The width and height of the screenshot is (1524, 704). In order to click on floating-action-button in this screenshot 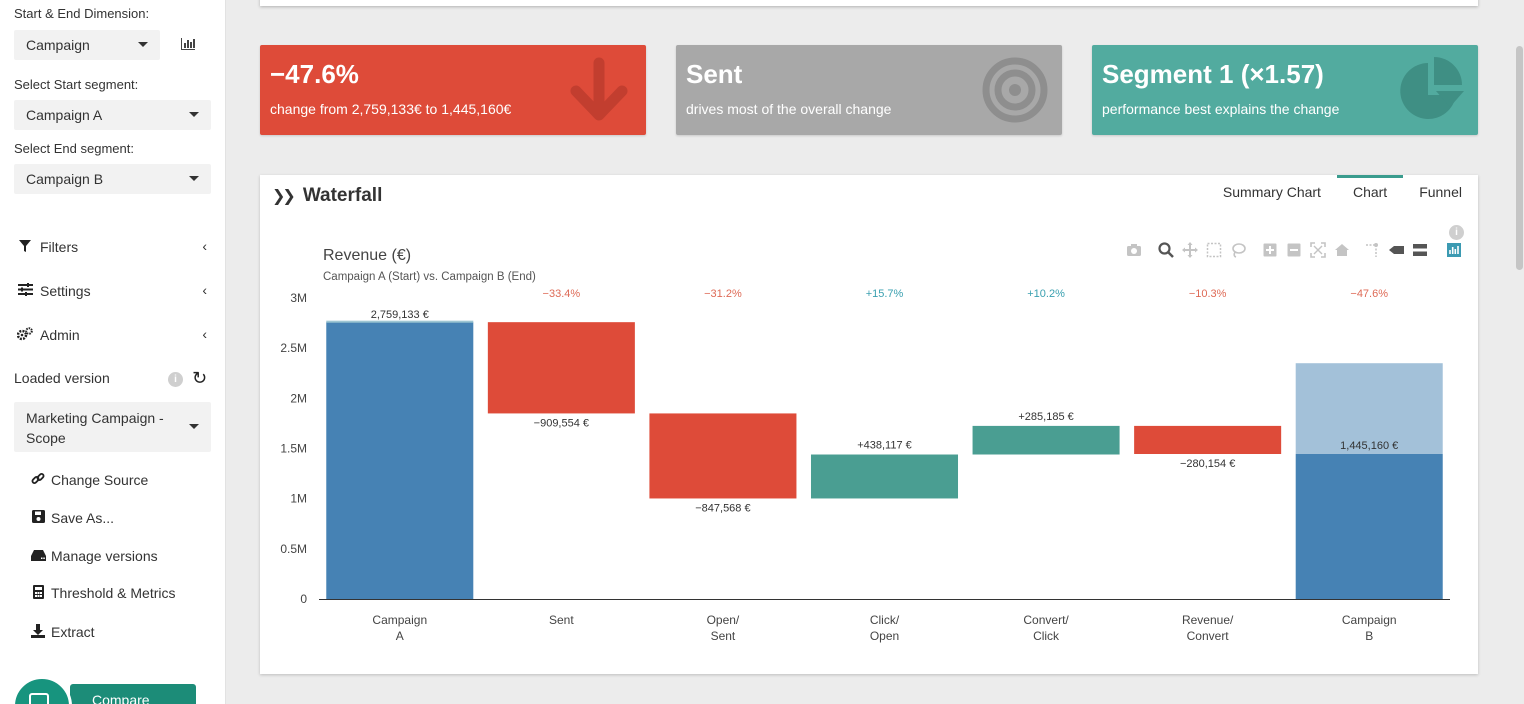, I will do `click(42, 690)`.